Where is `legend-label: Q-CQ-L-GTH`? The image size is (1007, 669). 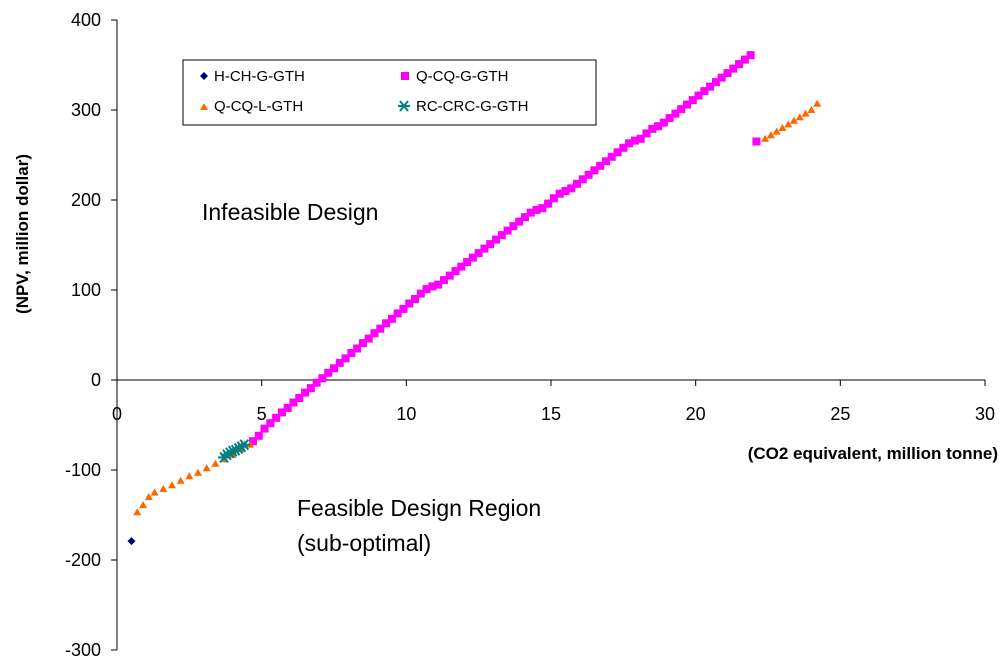
legend-label: Q-CQ-L-GTH is located at coordinates (258, 106).